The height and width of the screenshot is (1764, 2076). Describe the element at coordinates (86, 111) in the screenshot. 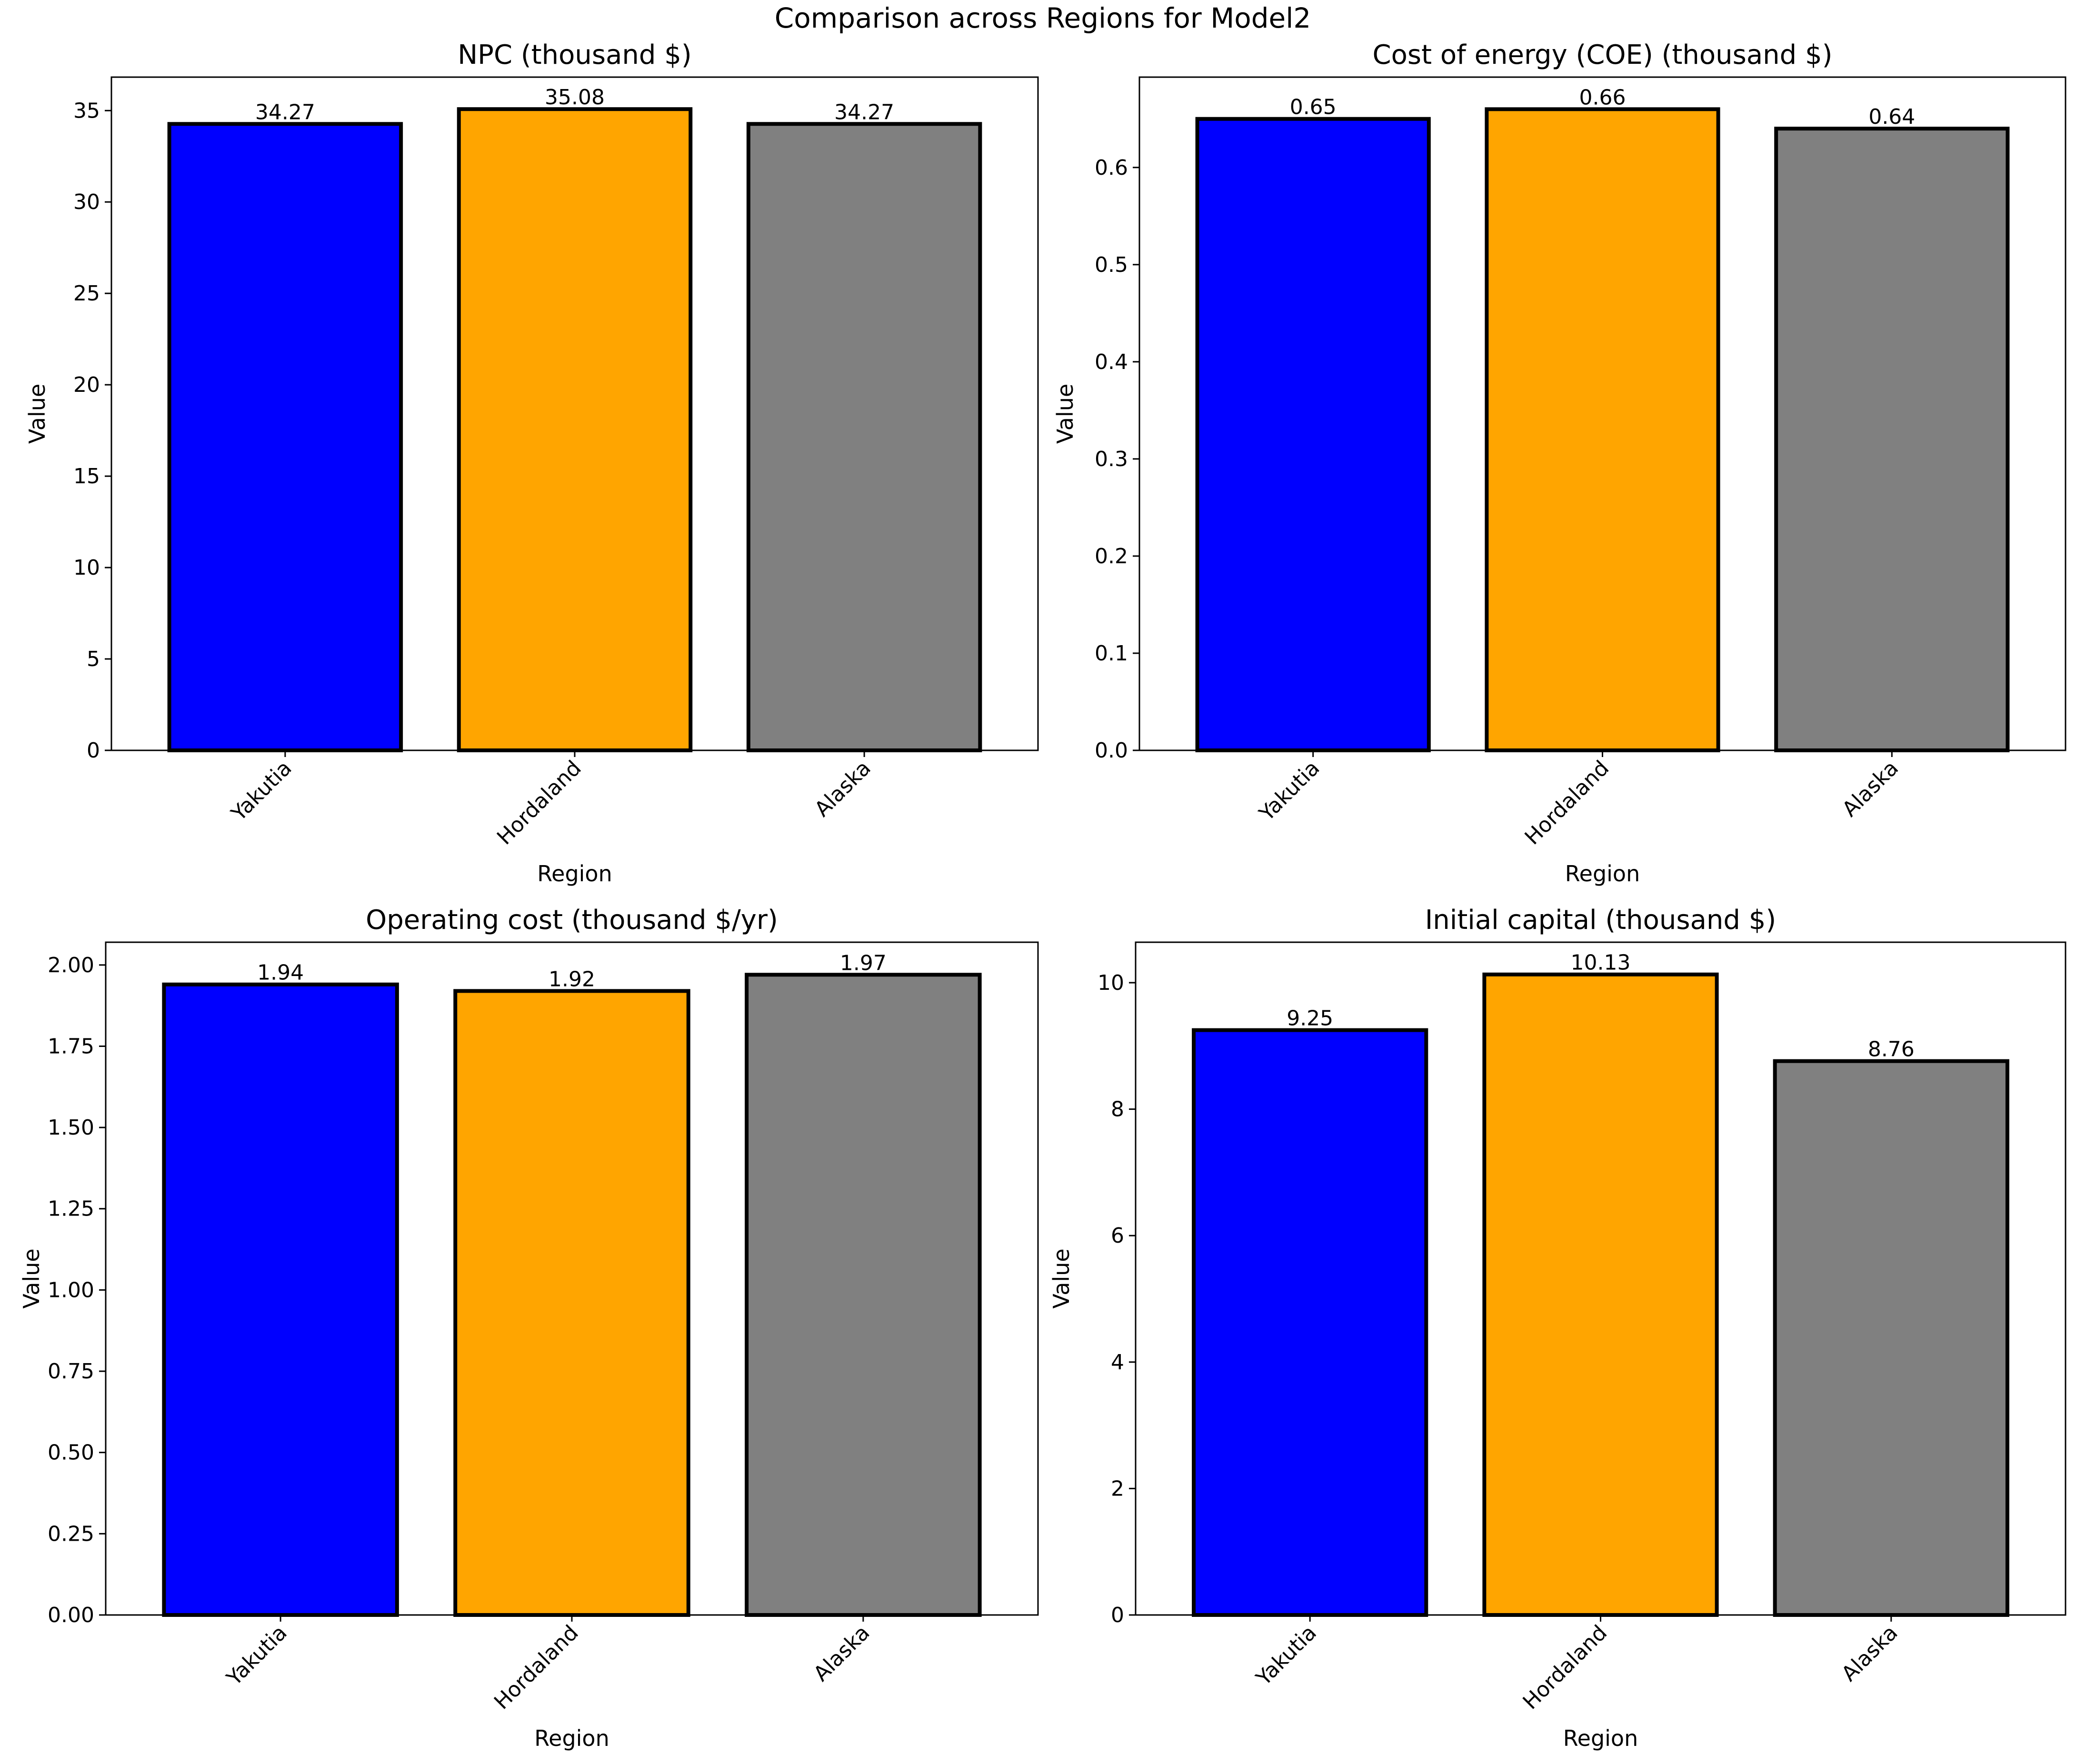

I see `y-tick-label: 35` at that location.